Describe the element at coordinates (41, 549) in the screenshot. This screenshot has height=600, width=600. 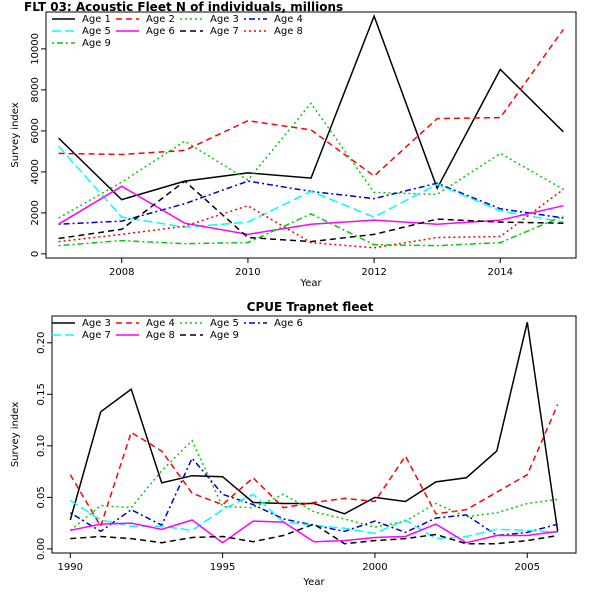
I see `y-tick-label: 0.00` at that location.